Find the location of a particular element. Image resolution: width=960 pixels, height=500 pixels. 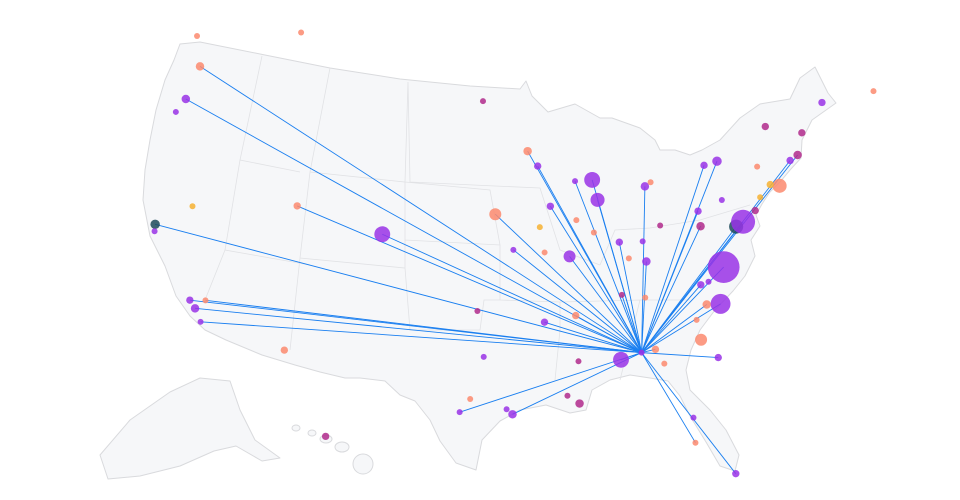

alaska is located at coordinates (190, 428).